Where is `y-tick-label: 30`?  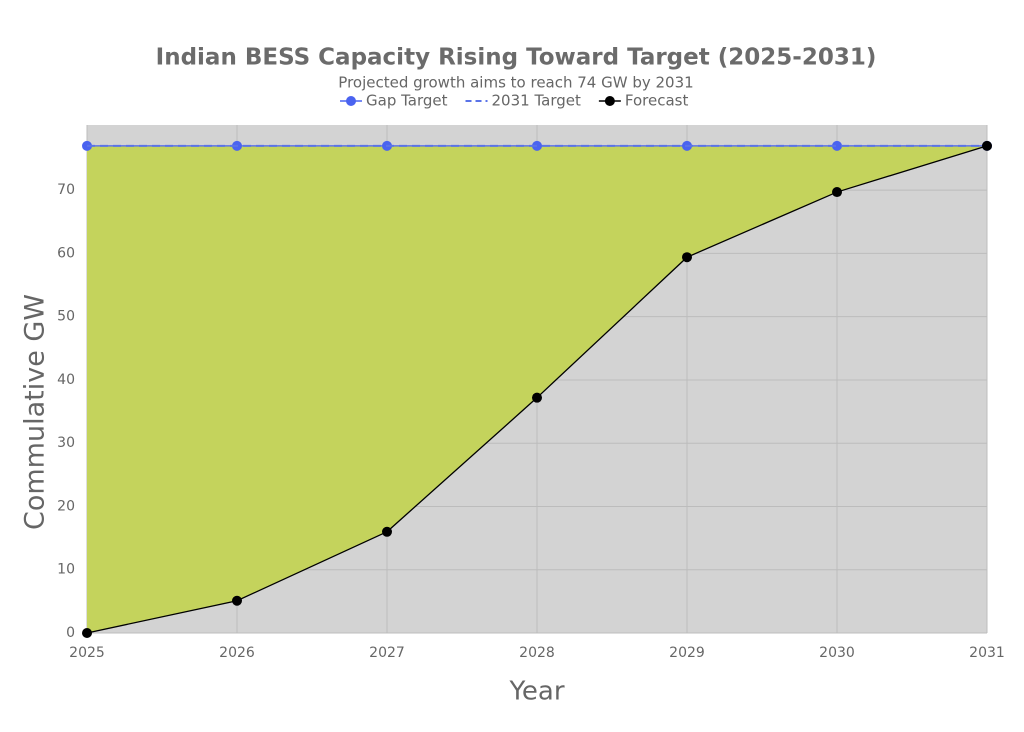 y-tick-label: 30 is located at coordinates (66, 443).